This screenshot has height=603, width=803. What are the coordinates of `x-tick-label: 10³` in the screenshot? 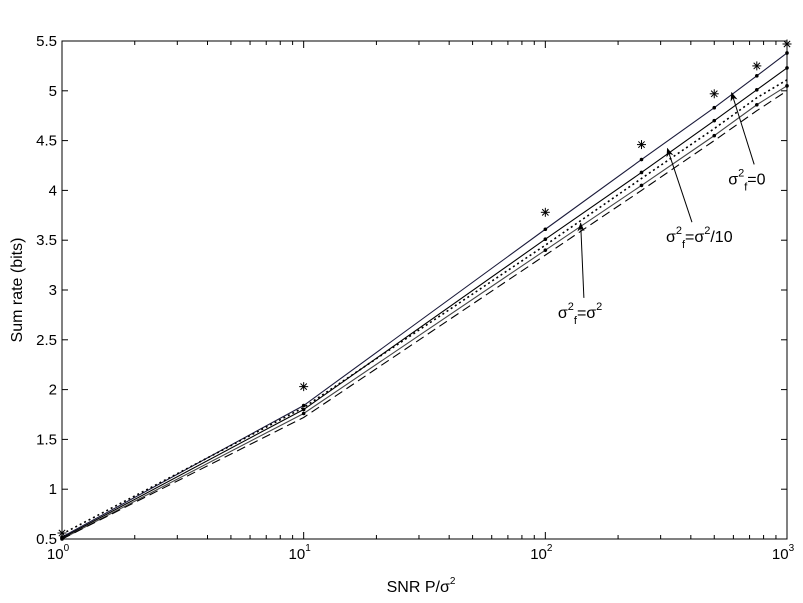 It's located at (783, 553).